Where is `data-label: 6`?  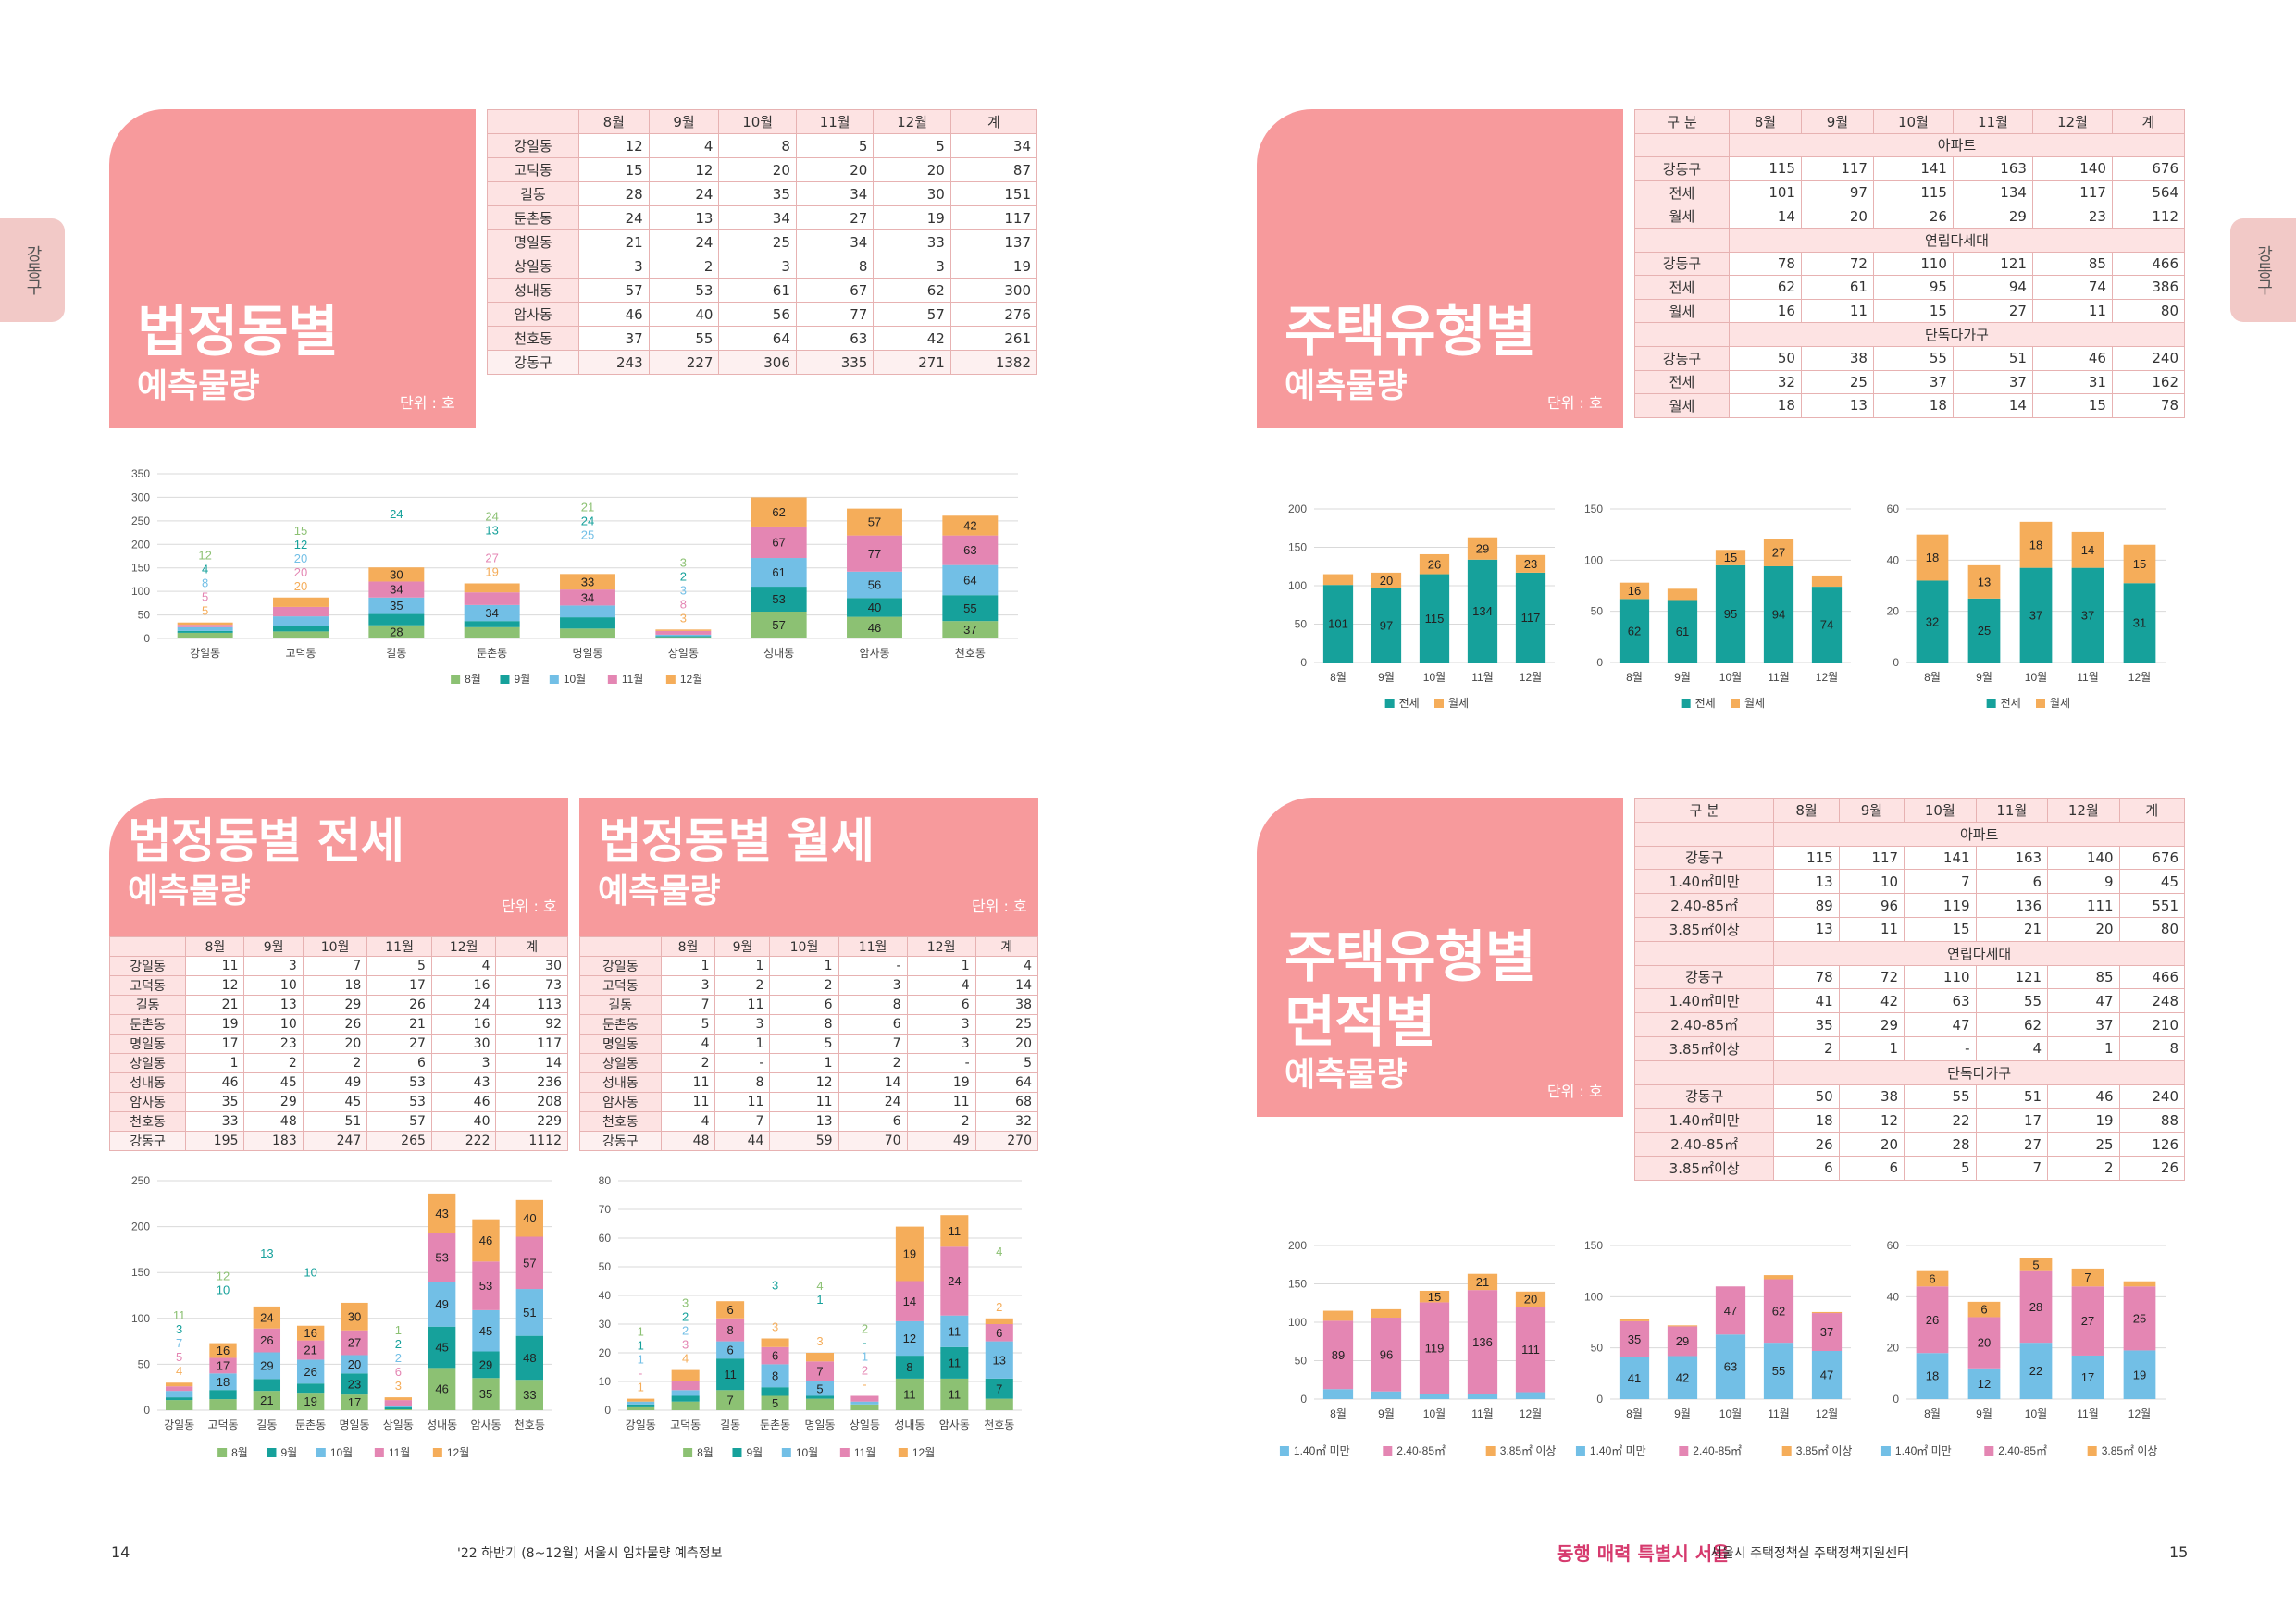
data-label: 6 is located at coordinates (730, 1310).